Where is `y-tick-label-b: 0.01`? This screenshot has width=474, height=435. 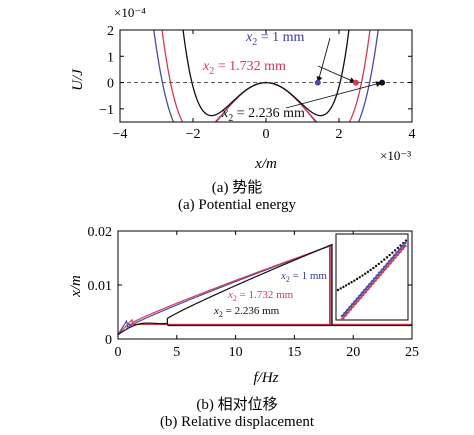 y-tick-label-b: 0.01 is located at coordinates (100, 286).